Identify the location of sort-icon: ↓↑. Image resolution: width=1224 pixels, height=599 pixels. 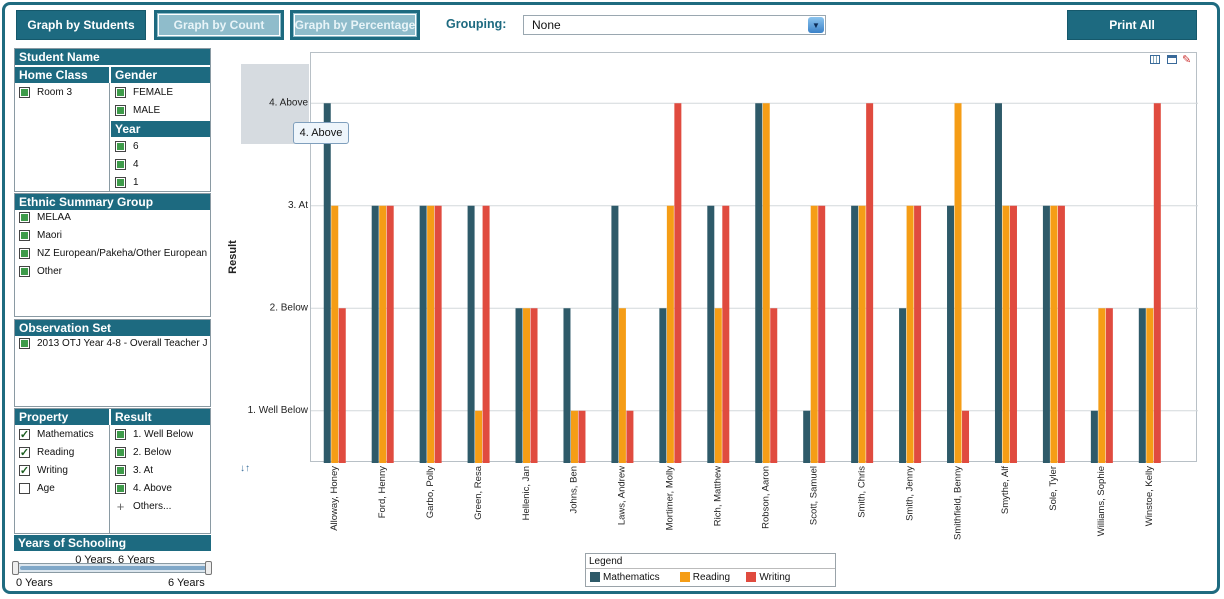
(245, 468).